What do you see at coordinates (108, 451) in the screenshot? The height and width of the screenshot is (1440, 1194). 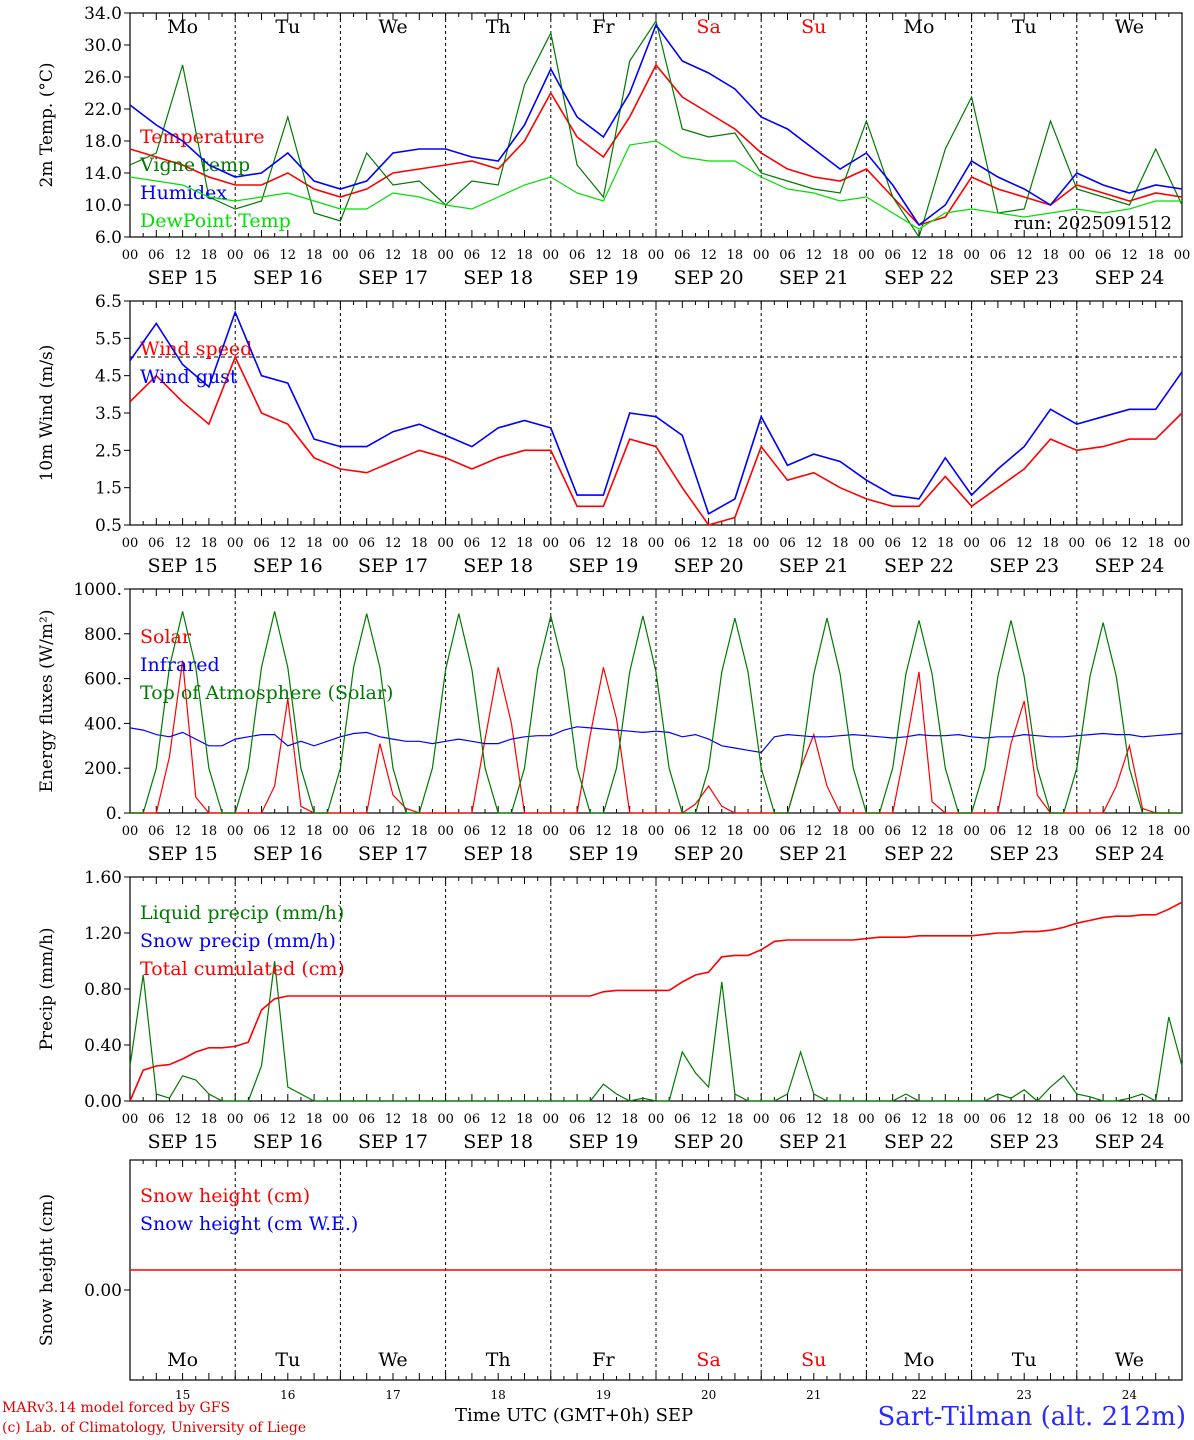 I see `y-tick-label: 2.5` at bounding box center [108, 451].